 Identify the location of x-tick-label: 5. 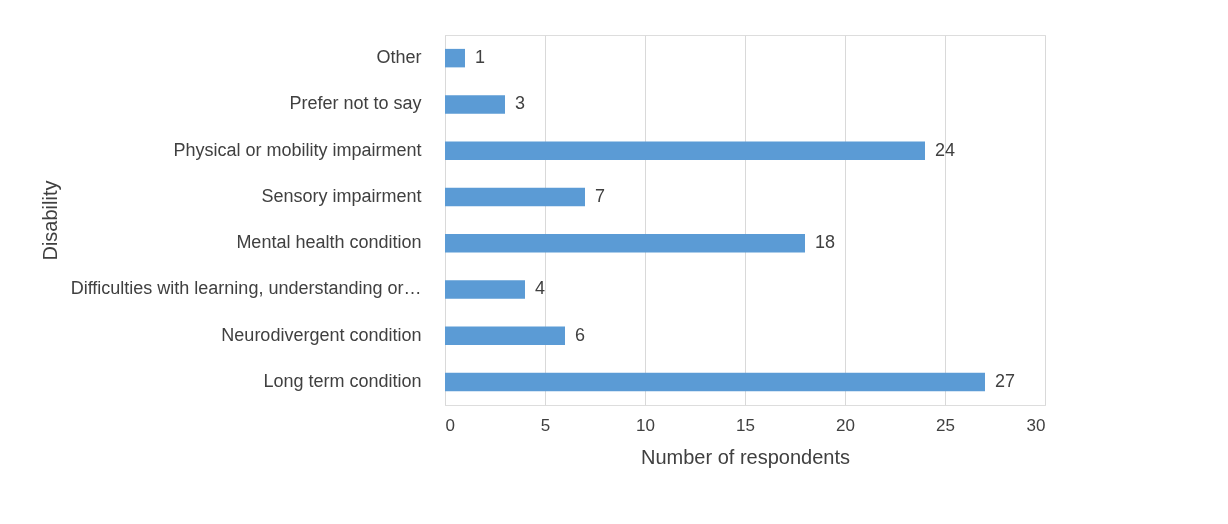
(545, 425).